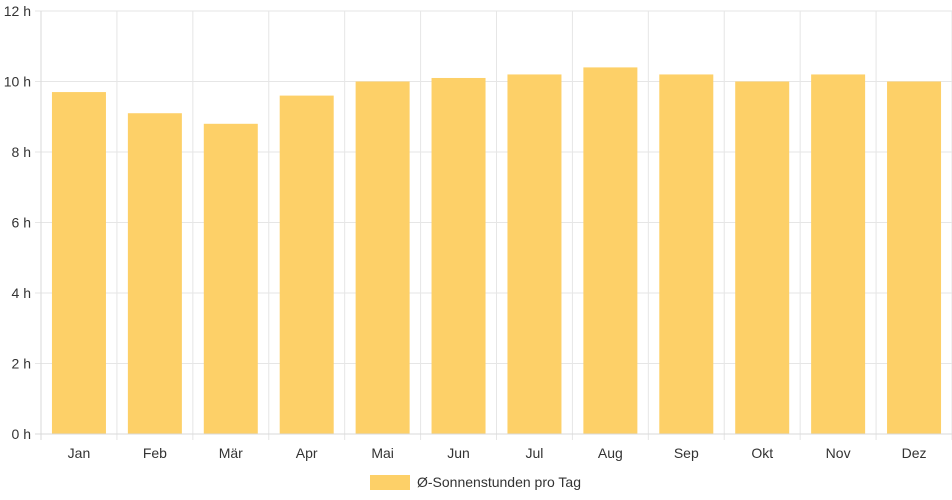  What do you see at coordinates (838, 254) in the screenshot?
I see `bar-nov` at bounding box center [838, 254].